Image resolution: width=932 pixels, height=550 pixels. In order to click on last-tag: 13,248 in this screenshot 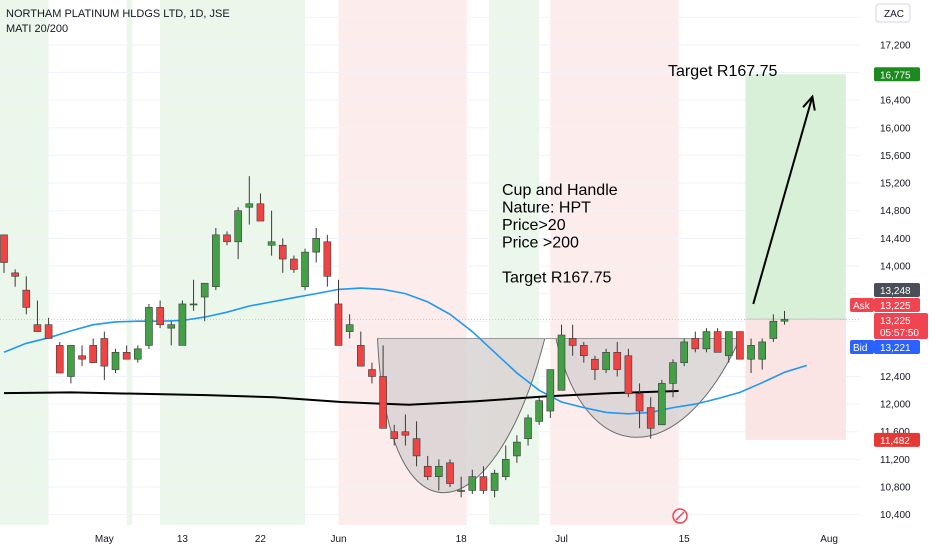, I will do `click(895, 291)`.